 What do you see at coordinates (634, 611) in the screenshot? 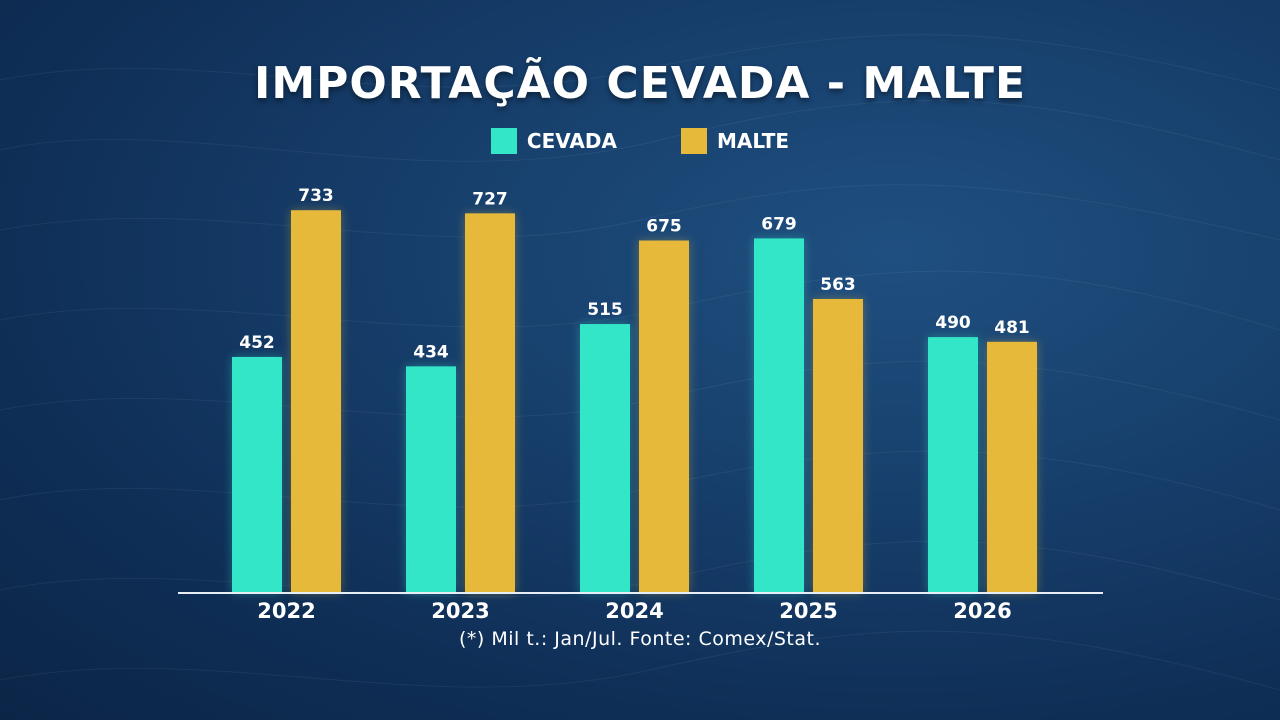
I see `x-tick-label-2024: 2024` at bounding box center [634, 611].